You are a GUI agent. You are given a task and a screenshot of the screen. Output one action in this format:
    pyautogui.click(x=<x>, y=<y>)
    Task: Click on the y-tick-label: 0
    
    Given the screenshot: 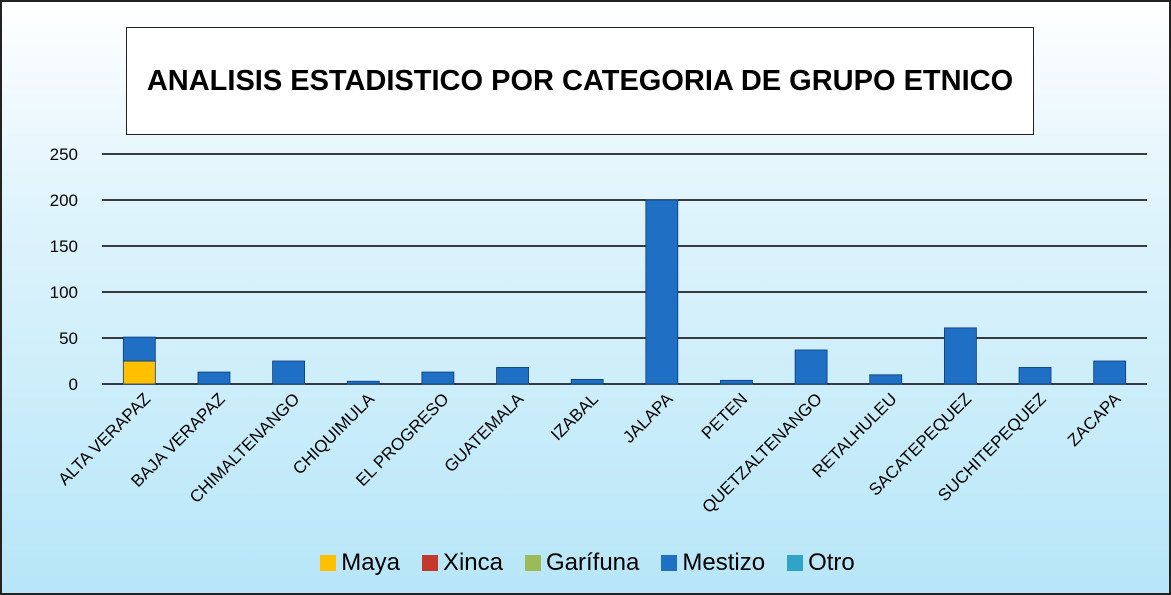 What is the action you would take?
    pyautogui.click(x=73, y=384)
    